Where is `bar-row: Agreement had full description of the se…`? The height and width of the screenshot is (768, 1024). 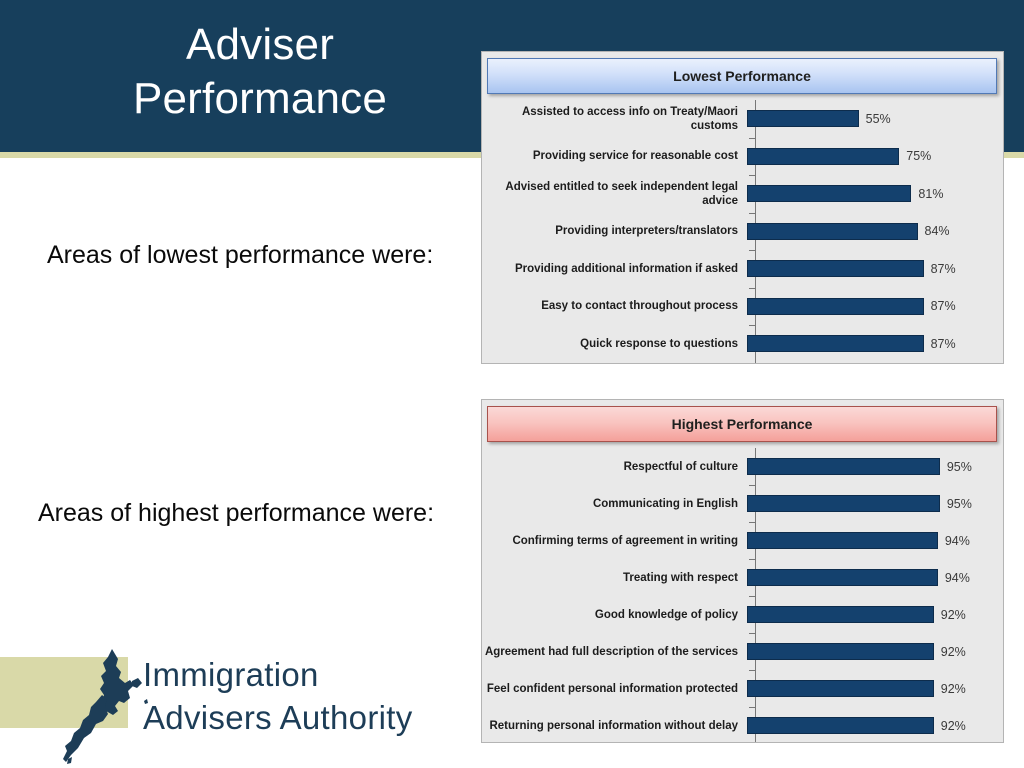 bar-row: Agreement had full description of the se… is located at coordinates (742, 651).